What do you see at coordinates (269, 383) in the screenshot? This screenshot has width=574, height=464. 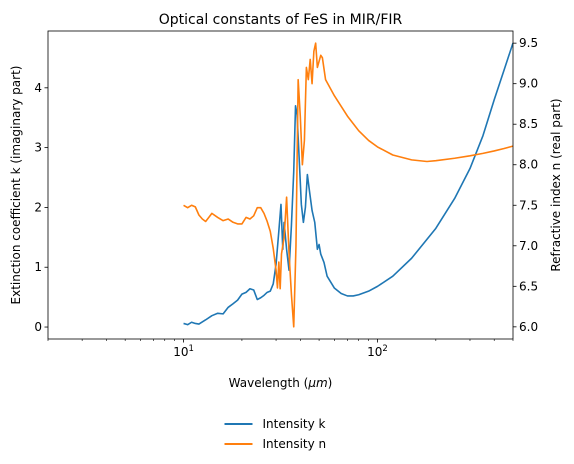 I see `x-axis-label-text: Wavelength (` at bounding box center [269, 383].